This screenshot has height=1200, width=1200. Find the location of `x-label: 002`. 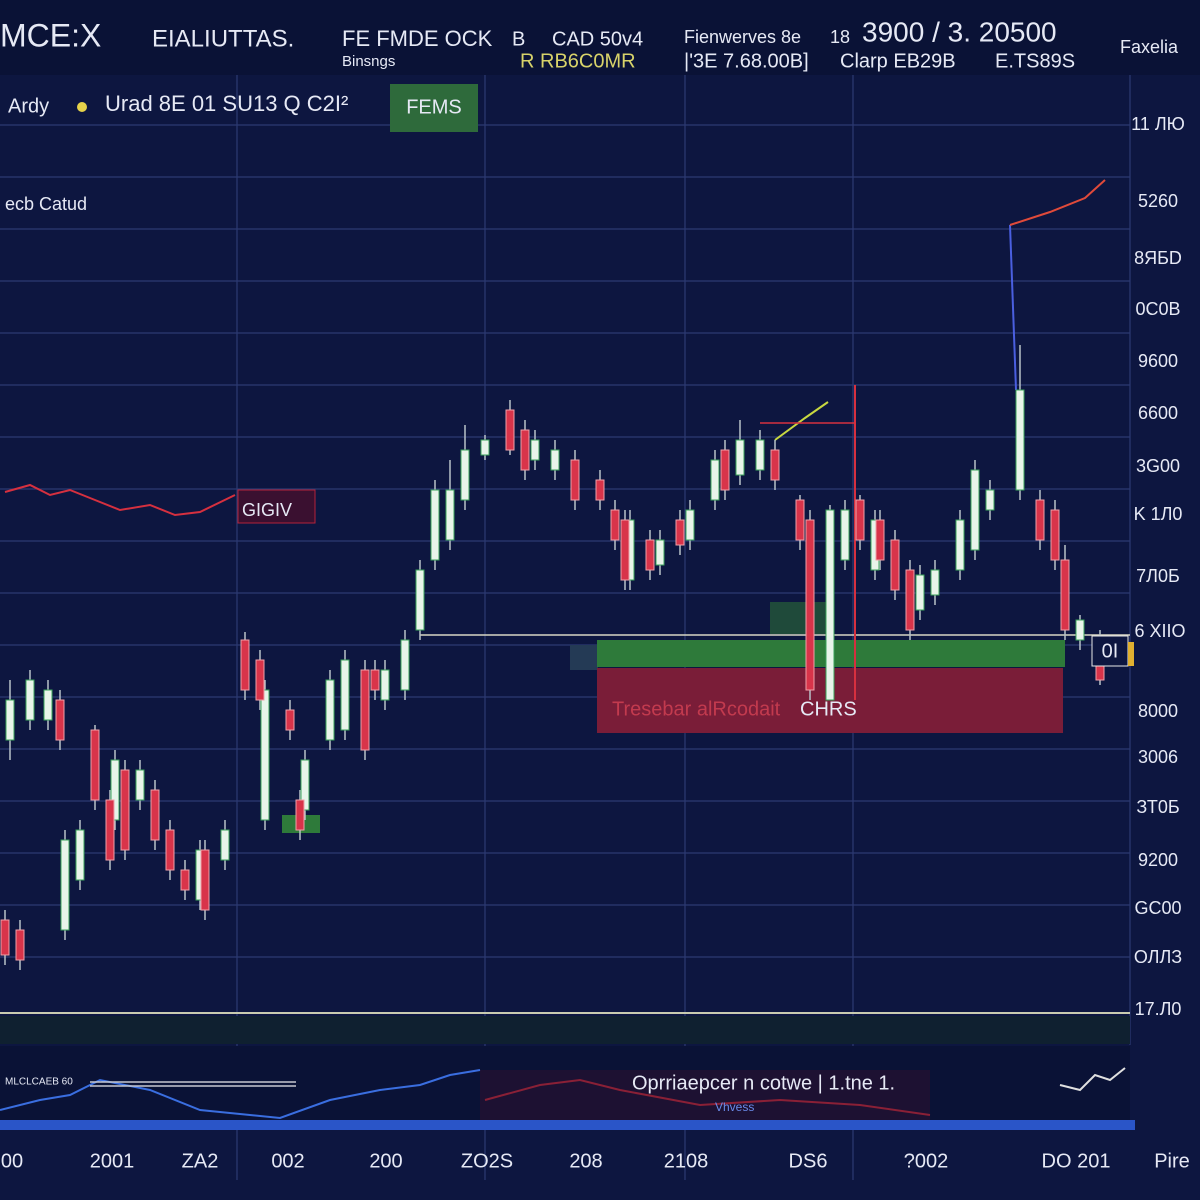

x-label: 002 is located at coordinates (287, 1161).